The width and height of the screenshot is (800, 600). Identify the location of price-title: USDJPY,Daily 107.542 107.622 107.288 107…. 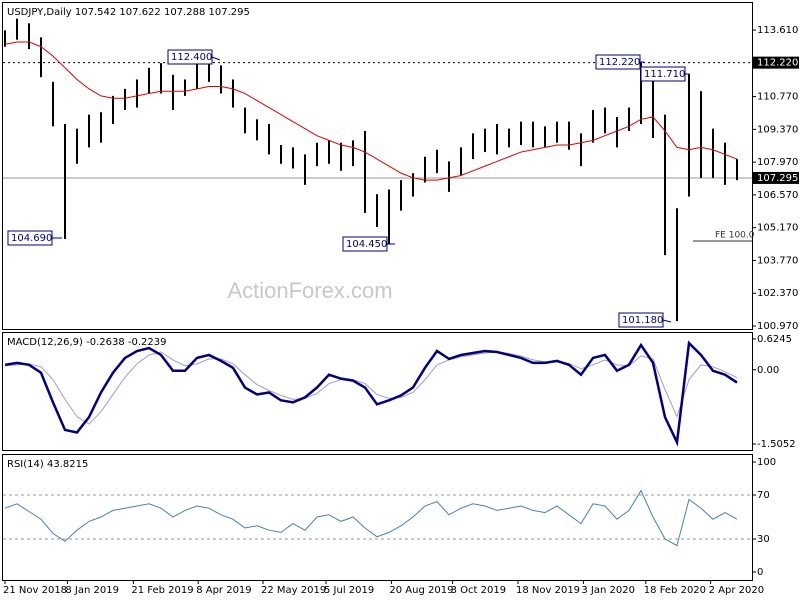
(128, 12).